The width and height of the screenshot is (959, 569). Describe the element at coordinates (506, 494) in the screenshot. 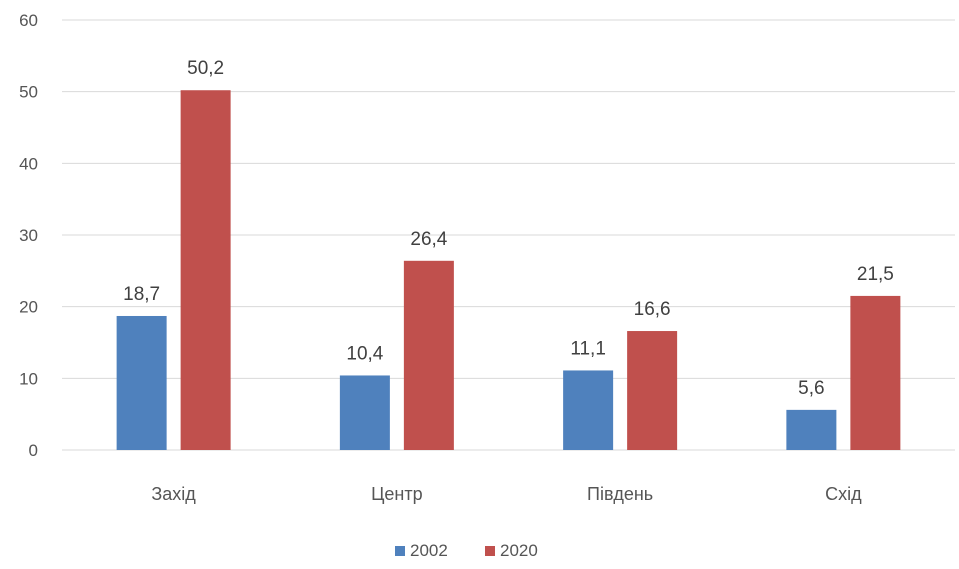

I see `x-axis-categories: Захід Центр Південь Схід` at that location.